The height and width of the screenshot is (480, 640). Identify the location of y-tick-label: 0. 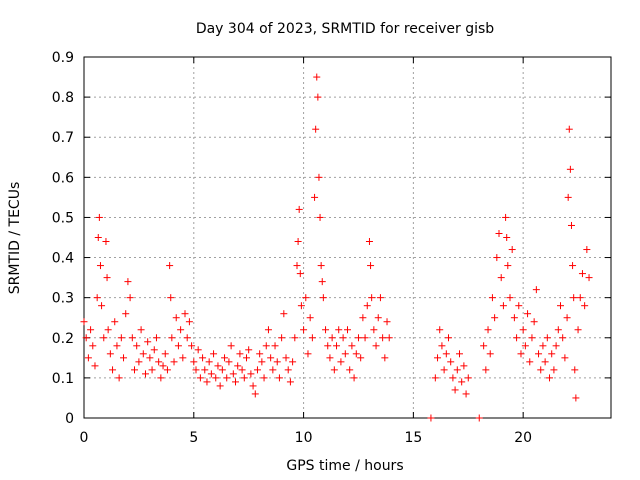
(69, 419).